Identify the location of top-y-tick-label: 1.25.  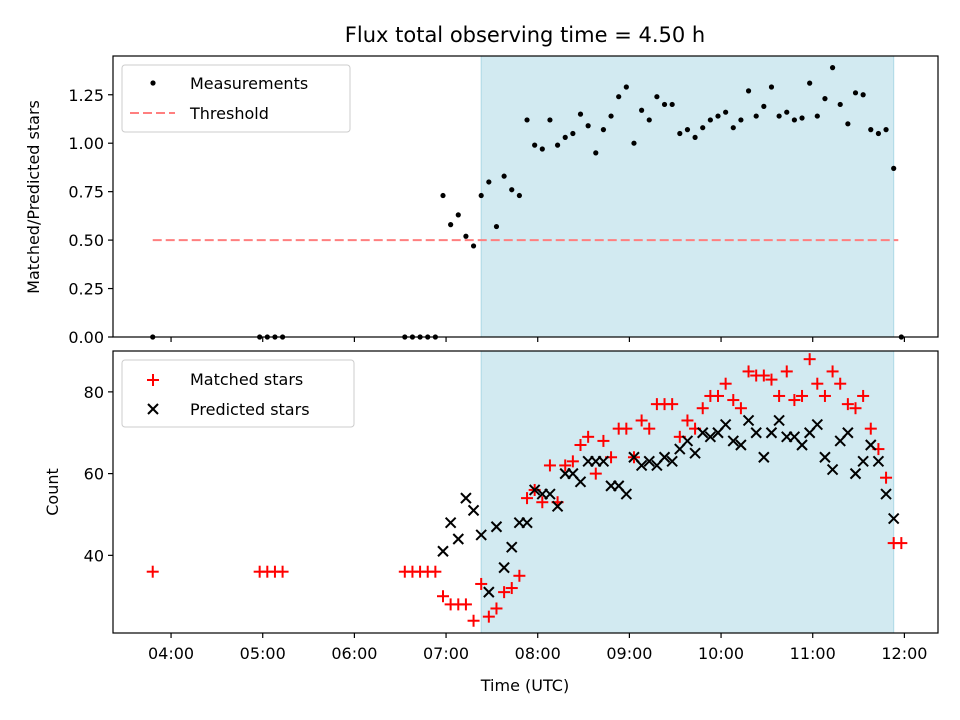
(86, 95).